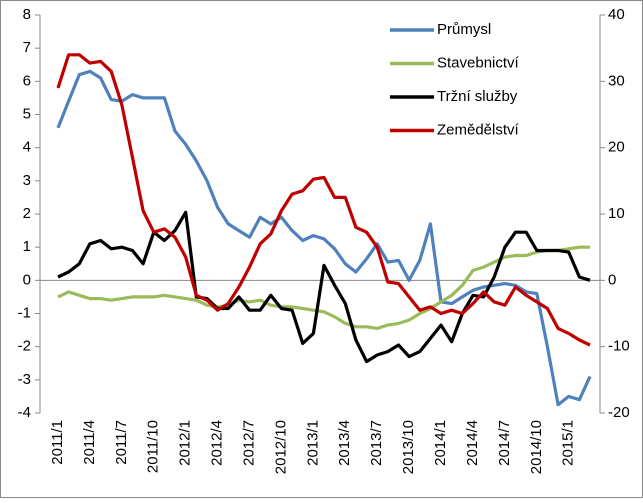  I want to click on y2-tick-label: 30, so click(616, 80).